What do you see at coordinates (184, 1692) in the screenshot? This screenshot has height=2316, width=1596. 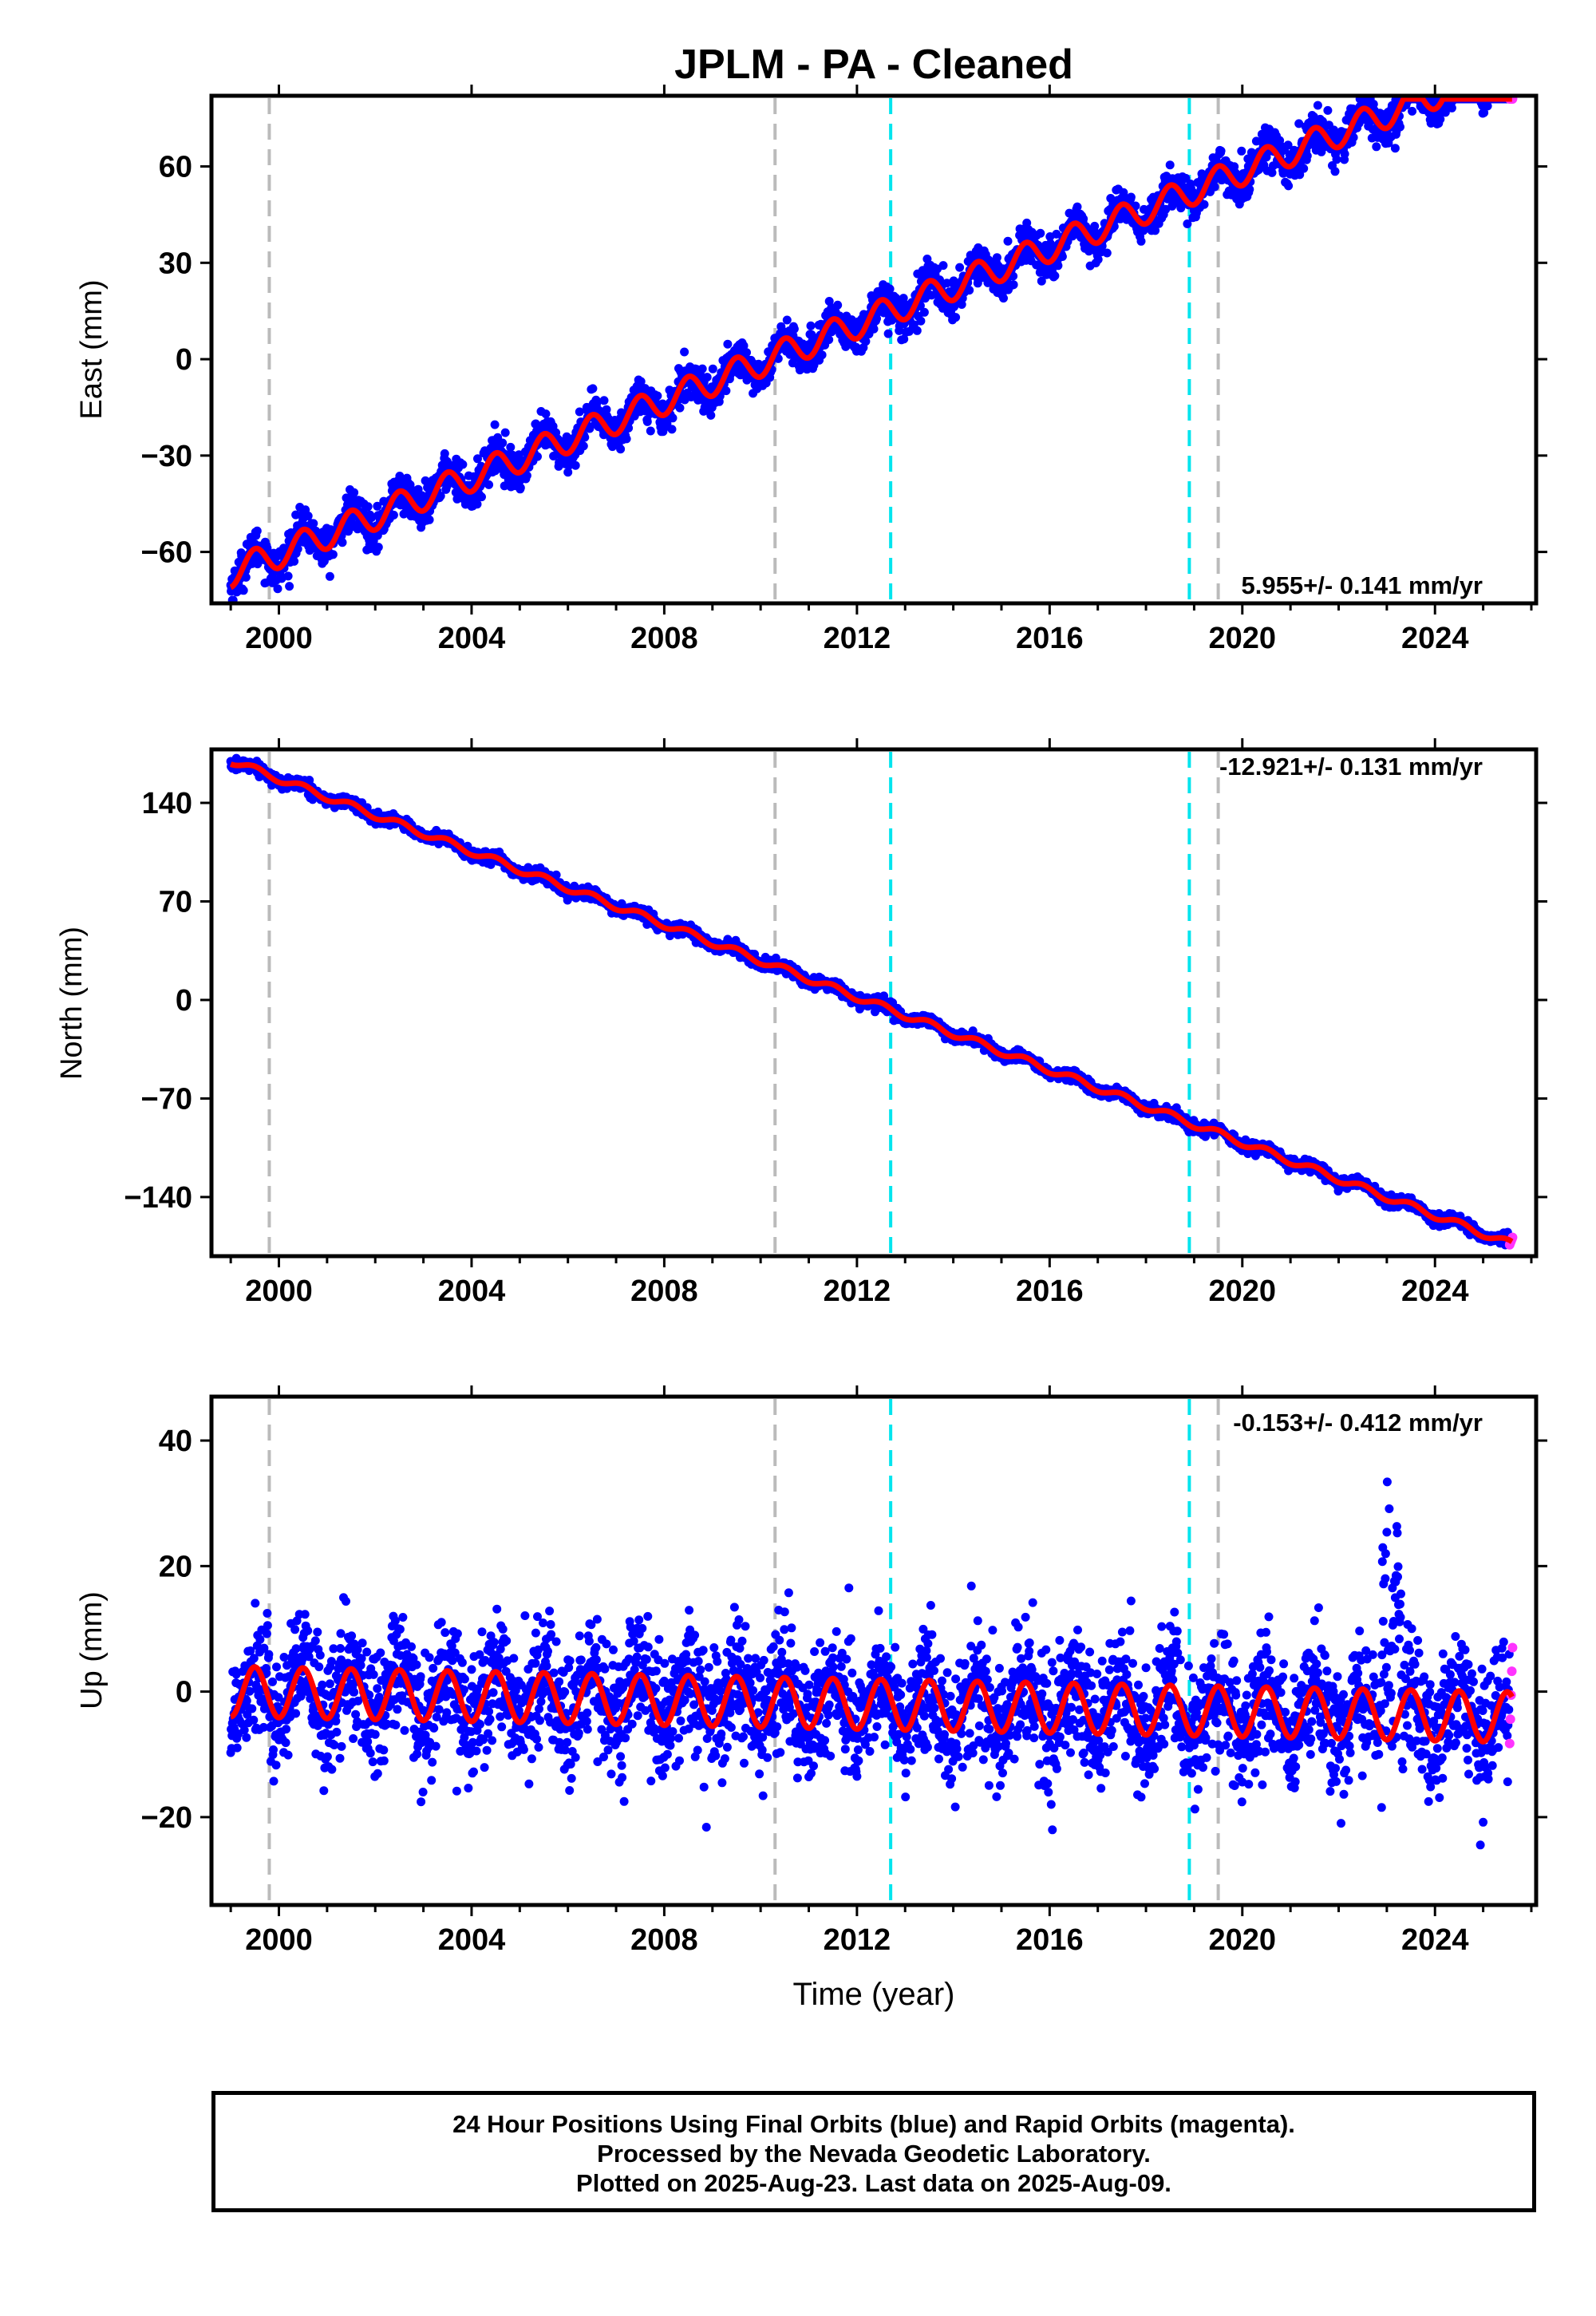 I see `y-tick-label-up: 0` at bounding box center [184, 1692].